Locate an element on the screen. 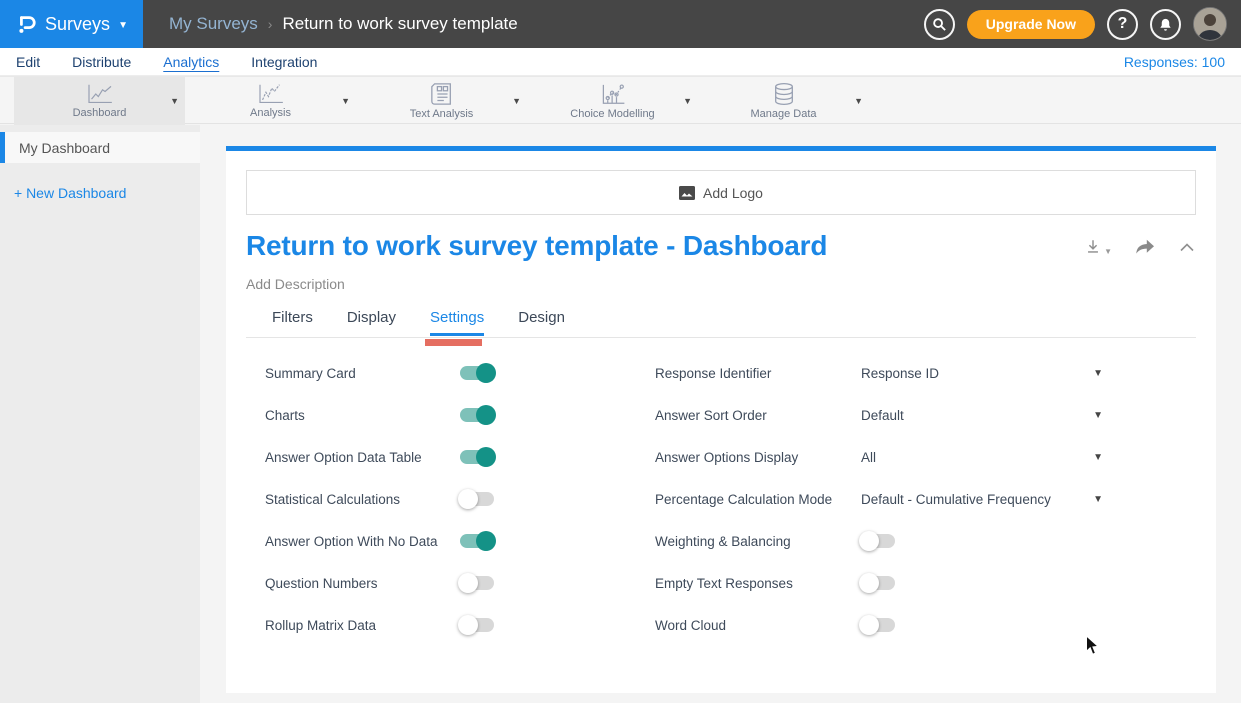 This screenshot has height=703, width=1241. toolbar-item-choice-modelling: Choice Modelling ▼ is located at coordinates (612, 101).